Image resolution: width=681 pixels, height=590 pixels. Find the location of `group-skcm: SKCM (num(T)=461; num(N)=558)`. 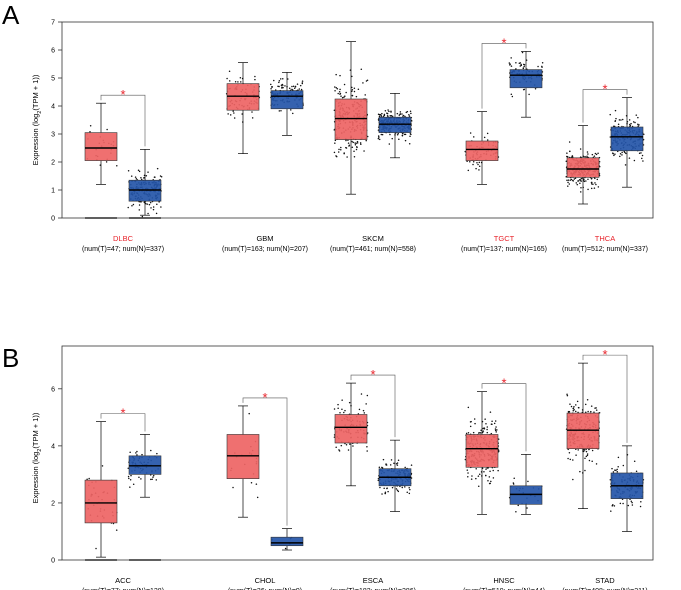

group-skcm: SKCM (num(T)=461; num(N)=558) is located at coordinates (373, 147).